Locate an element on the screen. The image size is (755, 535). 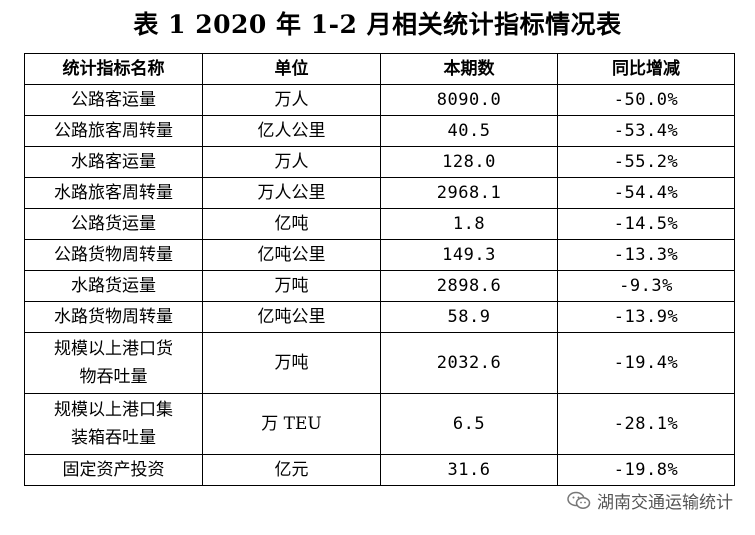
source-watermark: 湖南交通运输统计 is located at coordinates (650, 500).